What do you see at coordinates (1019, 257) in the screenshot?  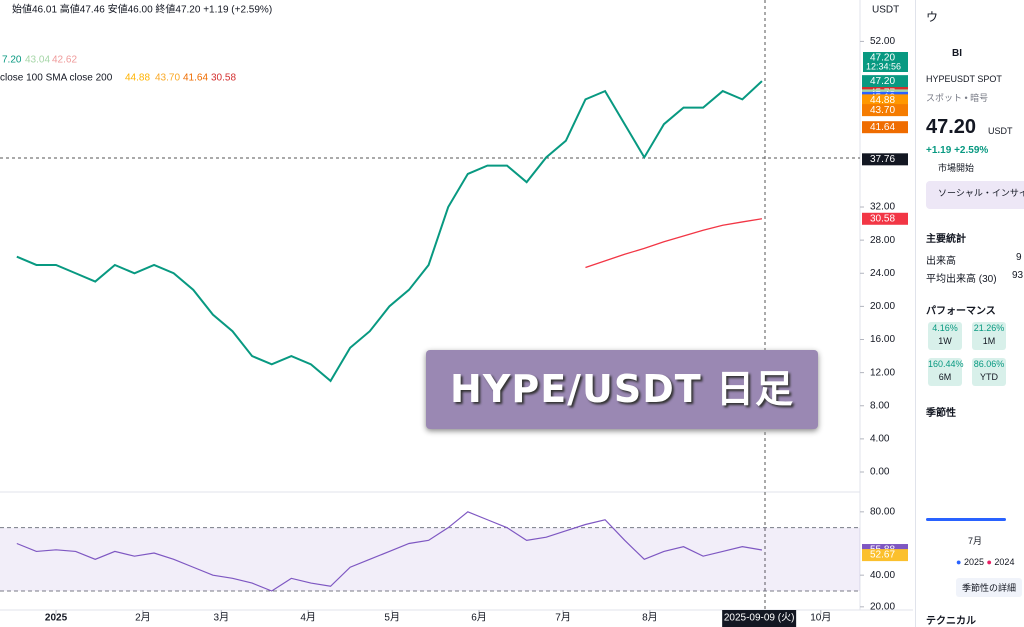 I see `stat-value: 9` at bounding box center [1019, 257].